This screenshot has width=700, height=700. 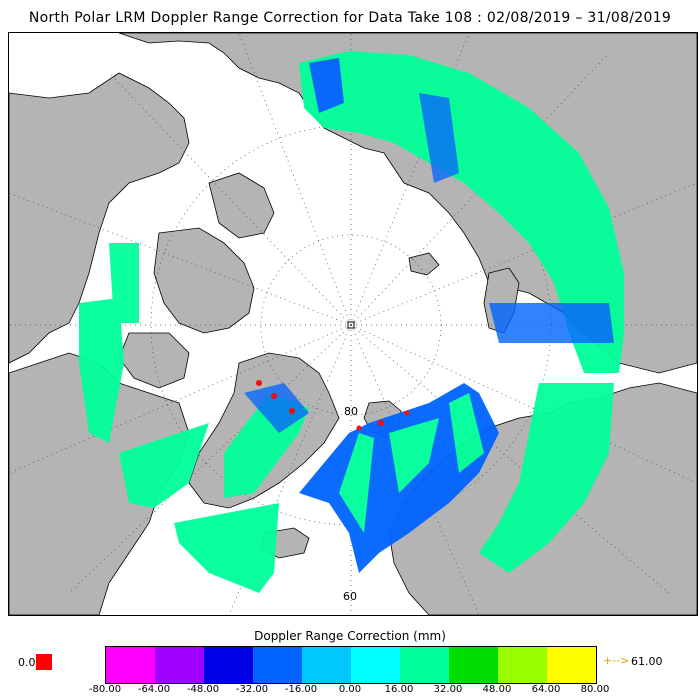 What do you see at coordinates (424, 264) in the screenshot?
I see `land-franz-josef` at bounding box center [424, 264].